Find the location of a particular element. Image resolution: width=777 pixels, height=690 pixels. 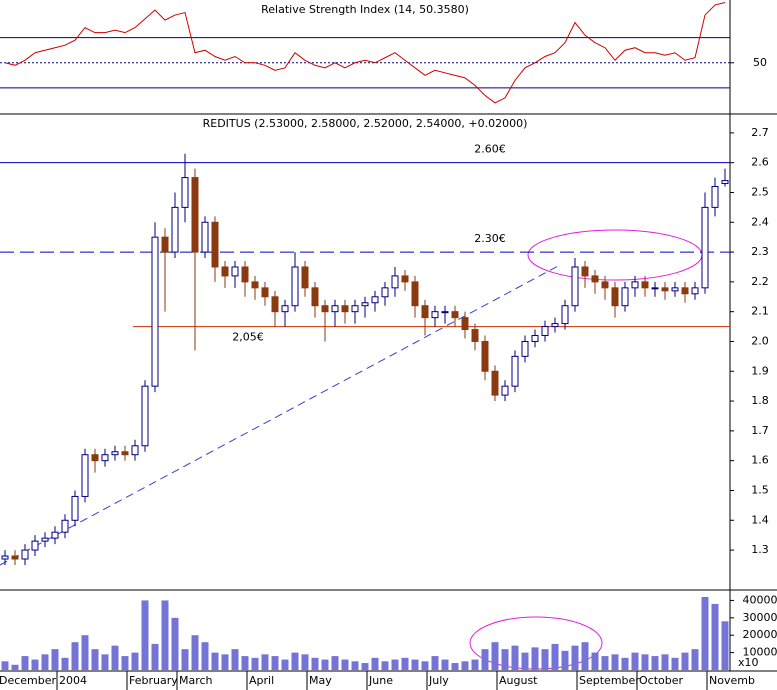

y-tick-label: 2.1 is located at coordinates (760, 311).